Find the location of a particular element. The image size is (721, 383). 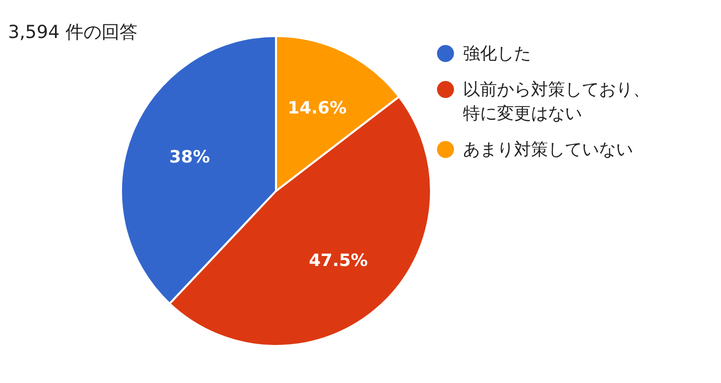

chart-title: 3,594 件の回答 is located at coordinates (73, 32).